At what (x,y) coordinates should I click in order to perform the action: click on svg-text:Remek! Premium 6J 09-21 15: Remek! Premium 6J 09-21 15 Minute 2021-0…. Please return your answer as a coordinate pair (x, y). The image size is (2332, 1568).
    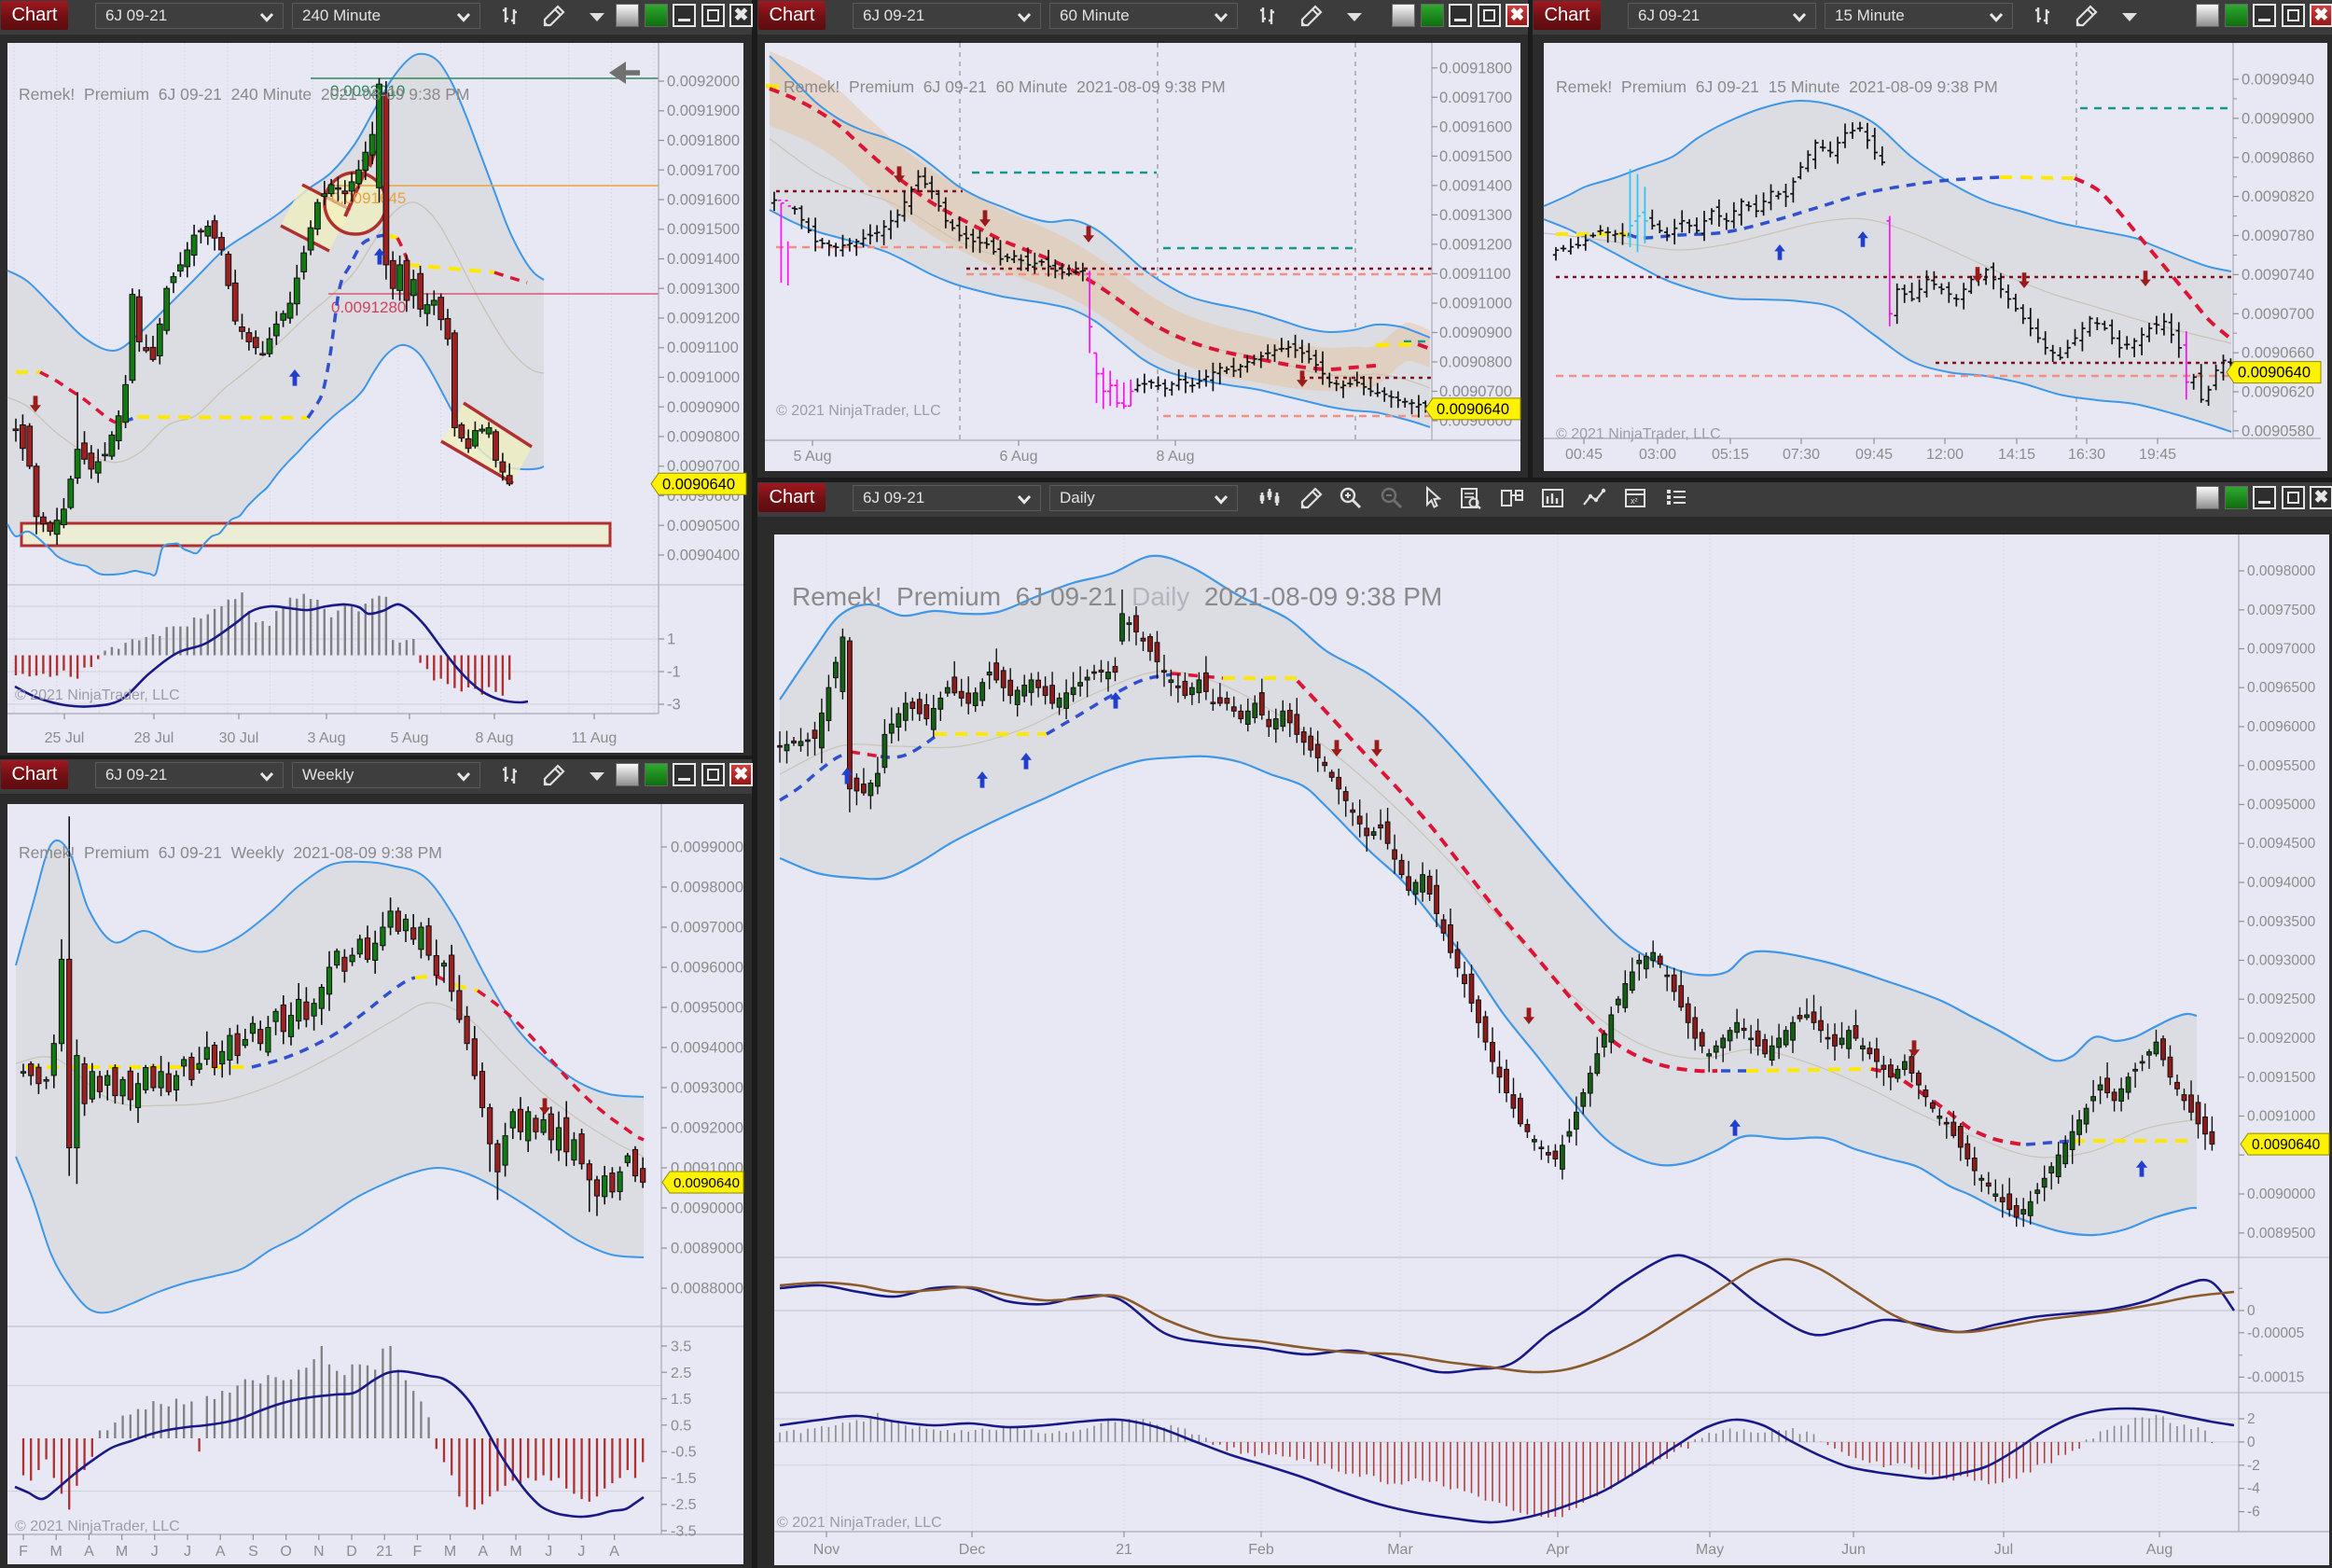
    Looking at the image, I should click on (1777, 86).